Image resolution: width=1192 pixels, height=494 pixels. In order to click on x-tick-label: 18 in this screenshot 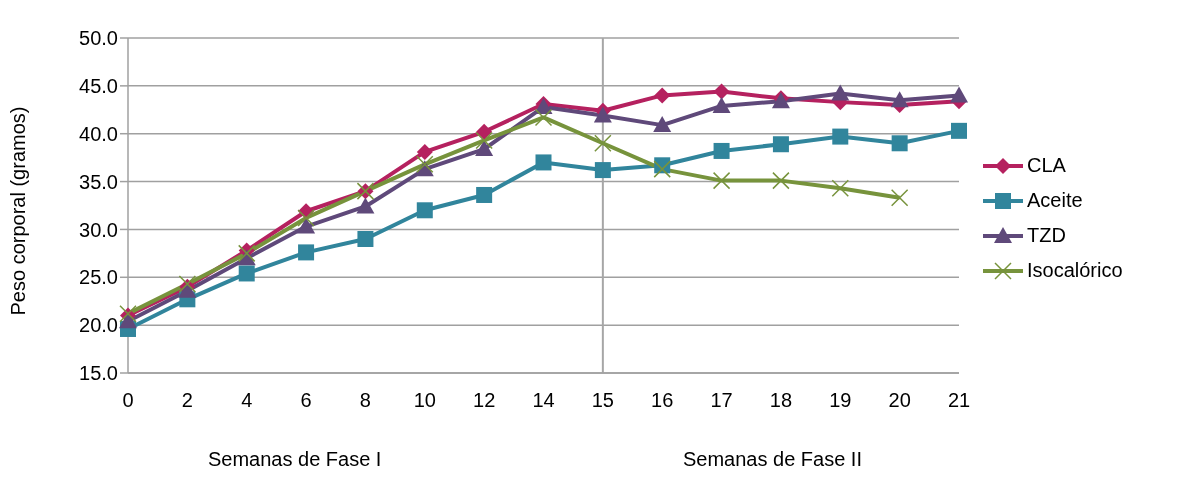, I will do `click(781, 400)`.